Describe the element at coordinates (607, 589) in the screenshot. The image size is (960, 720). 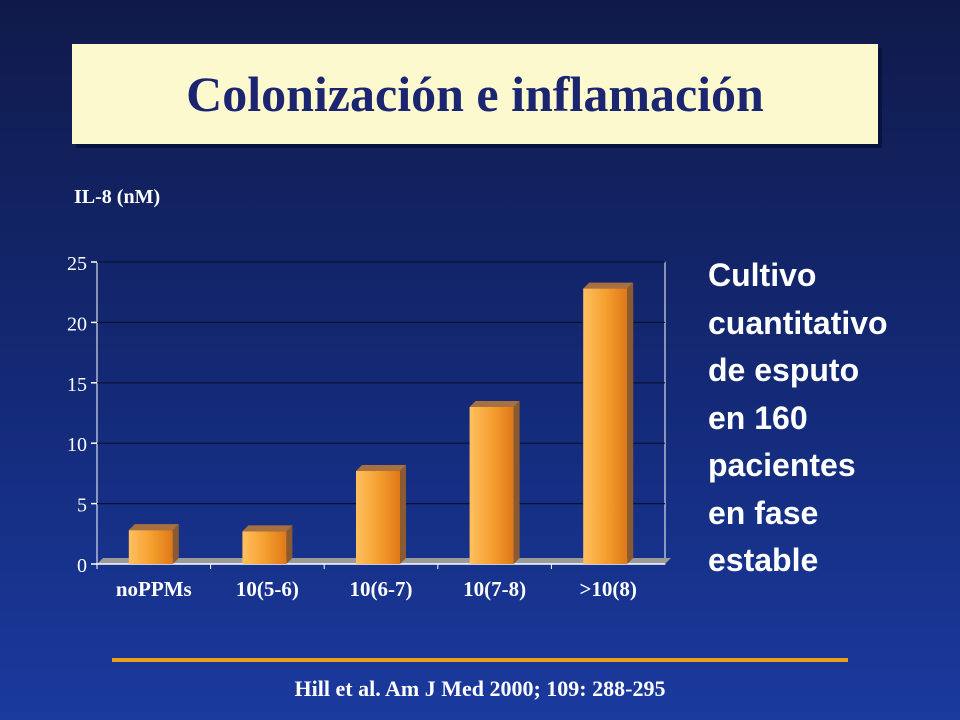
I see `x-tick-label: >10(8)` at that location.